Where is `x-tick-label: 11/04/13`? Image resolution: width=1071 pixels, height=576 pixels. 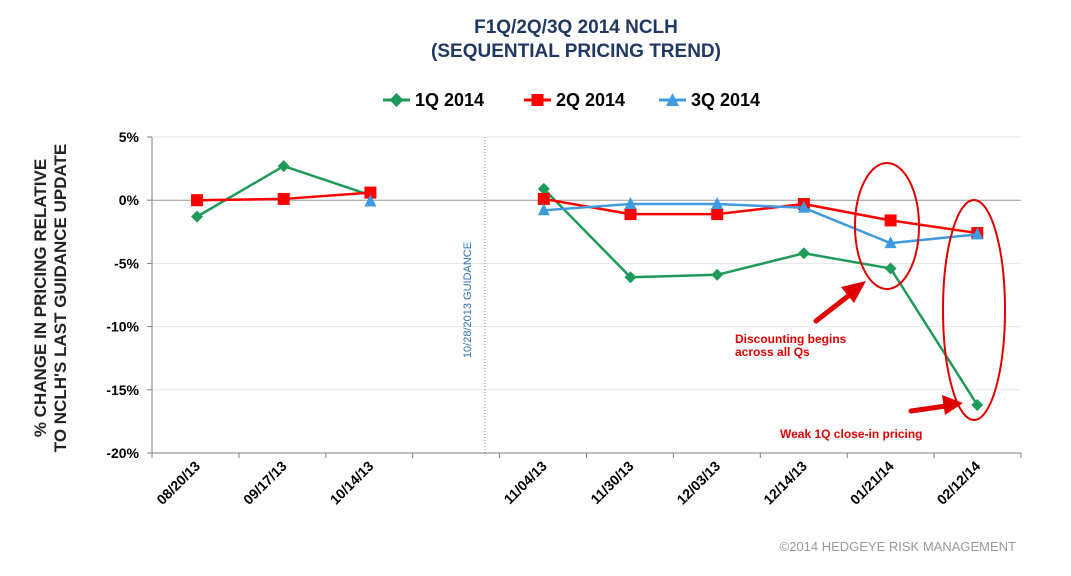 x-tick-label: 11/04/13 is located at coordinates (525, 482).